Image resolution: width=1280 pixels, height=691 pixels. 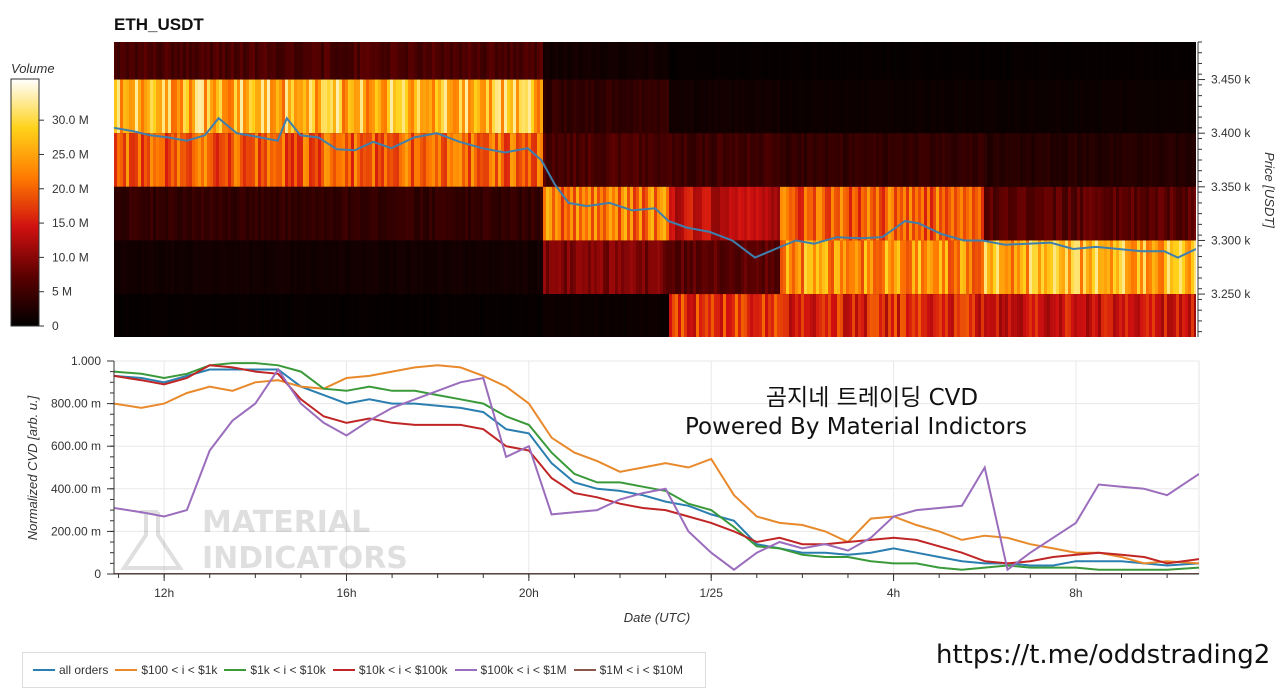 I want to click on legend-item: all orders, so click(x=70, y=670).